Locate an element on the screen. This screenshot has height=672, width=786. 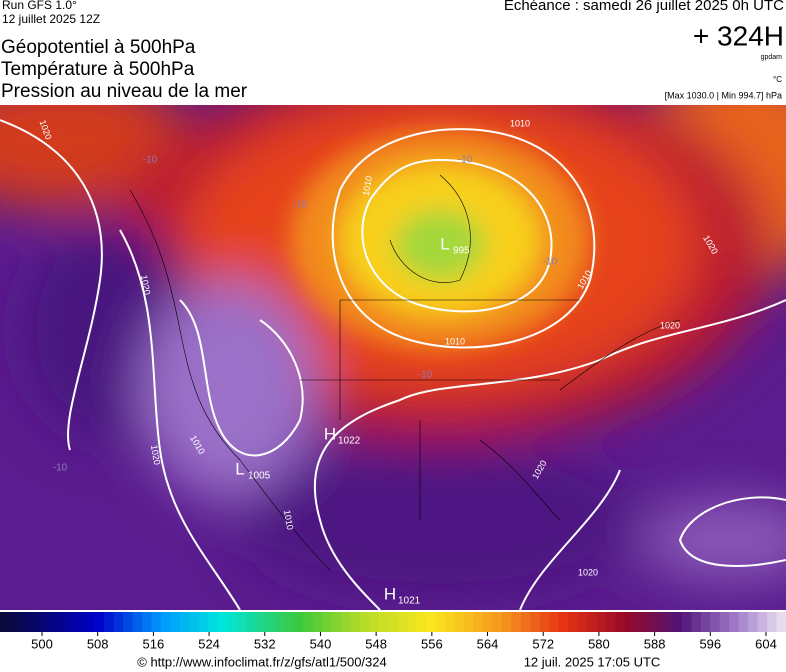
run-date: 12 juillet 2025 12Z is located at coordinates (51, 19).